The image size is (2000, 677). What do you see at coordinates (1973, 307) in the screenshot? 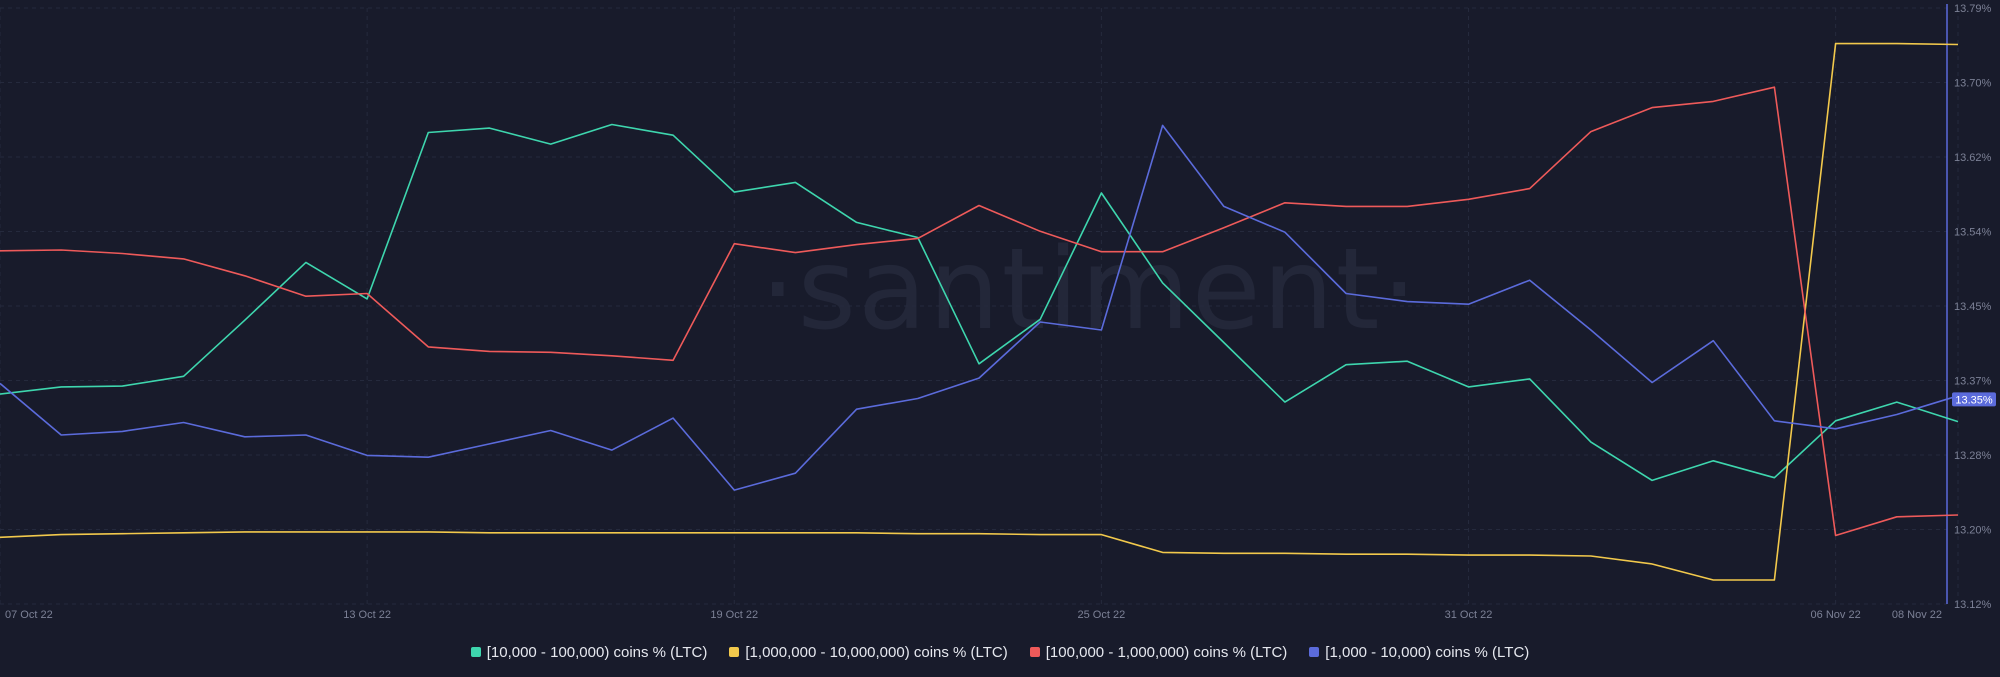
I see `y-tick-label: 13.45%` at bounding box center [1973, 307].